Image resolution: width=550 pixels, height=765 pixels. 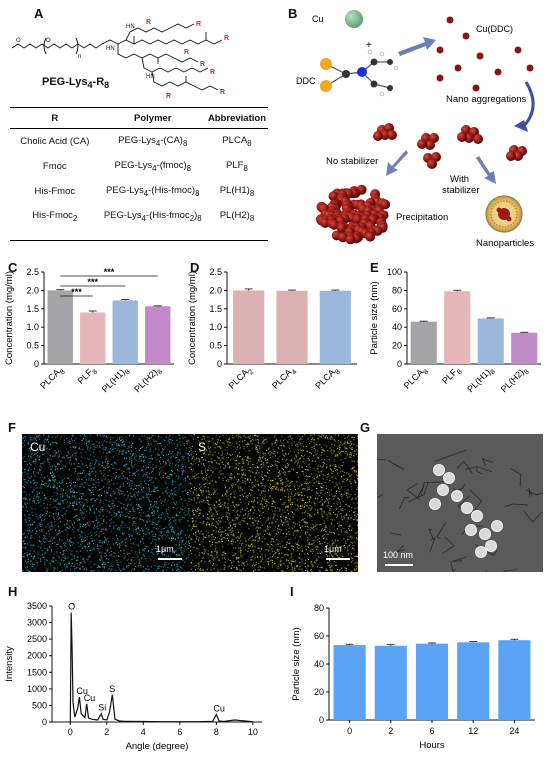 I want to click on no-stabilizer-arrow-icon, so click(x=397, y=163).